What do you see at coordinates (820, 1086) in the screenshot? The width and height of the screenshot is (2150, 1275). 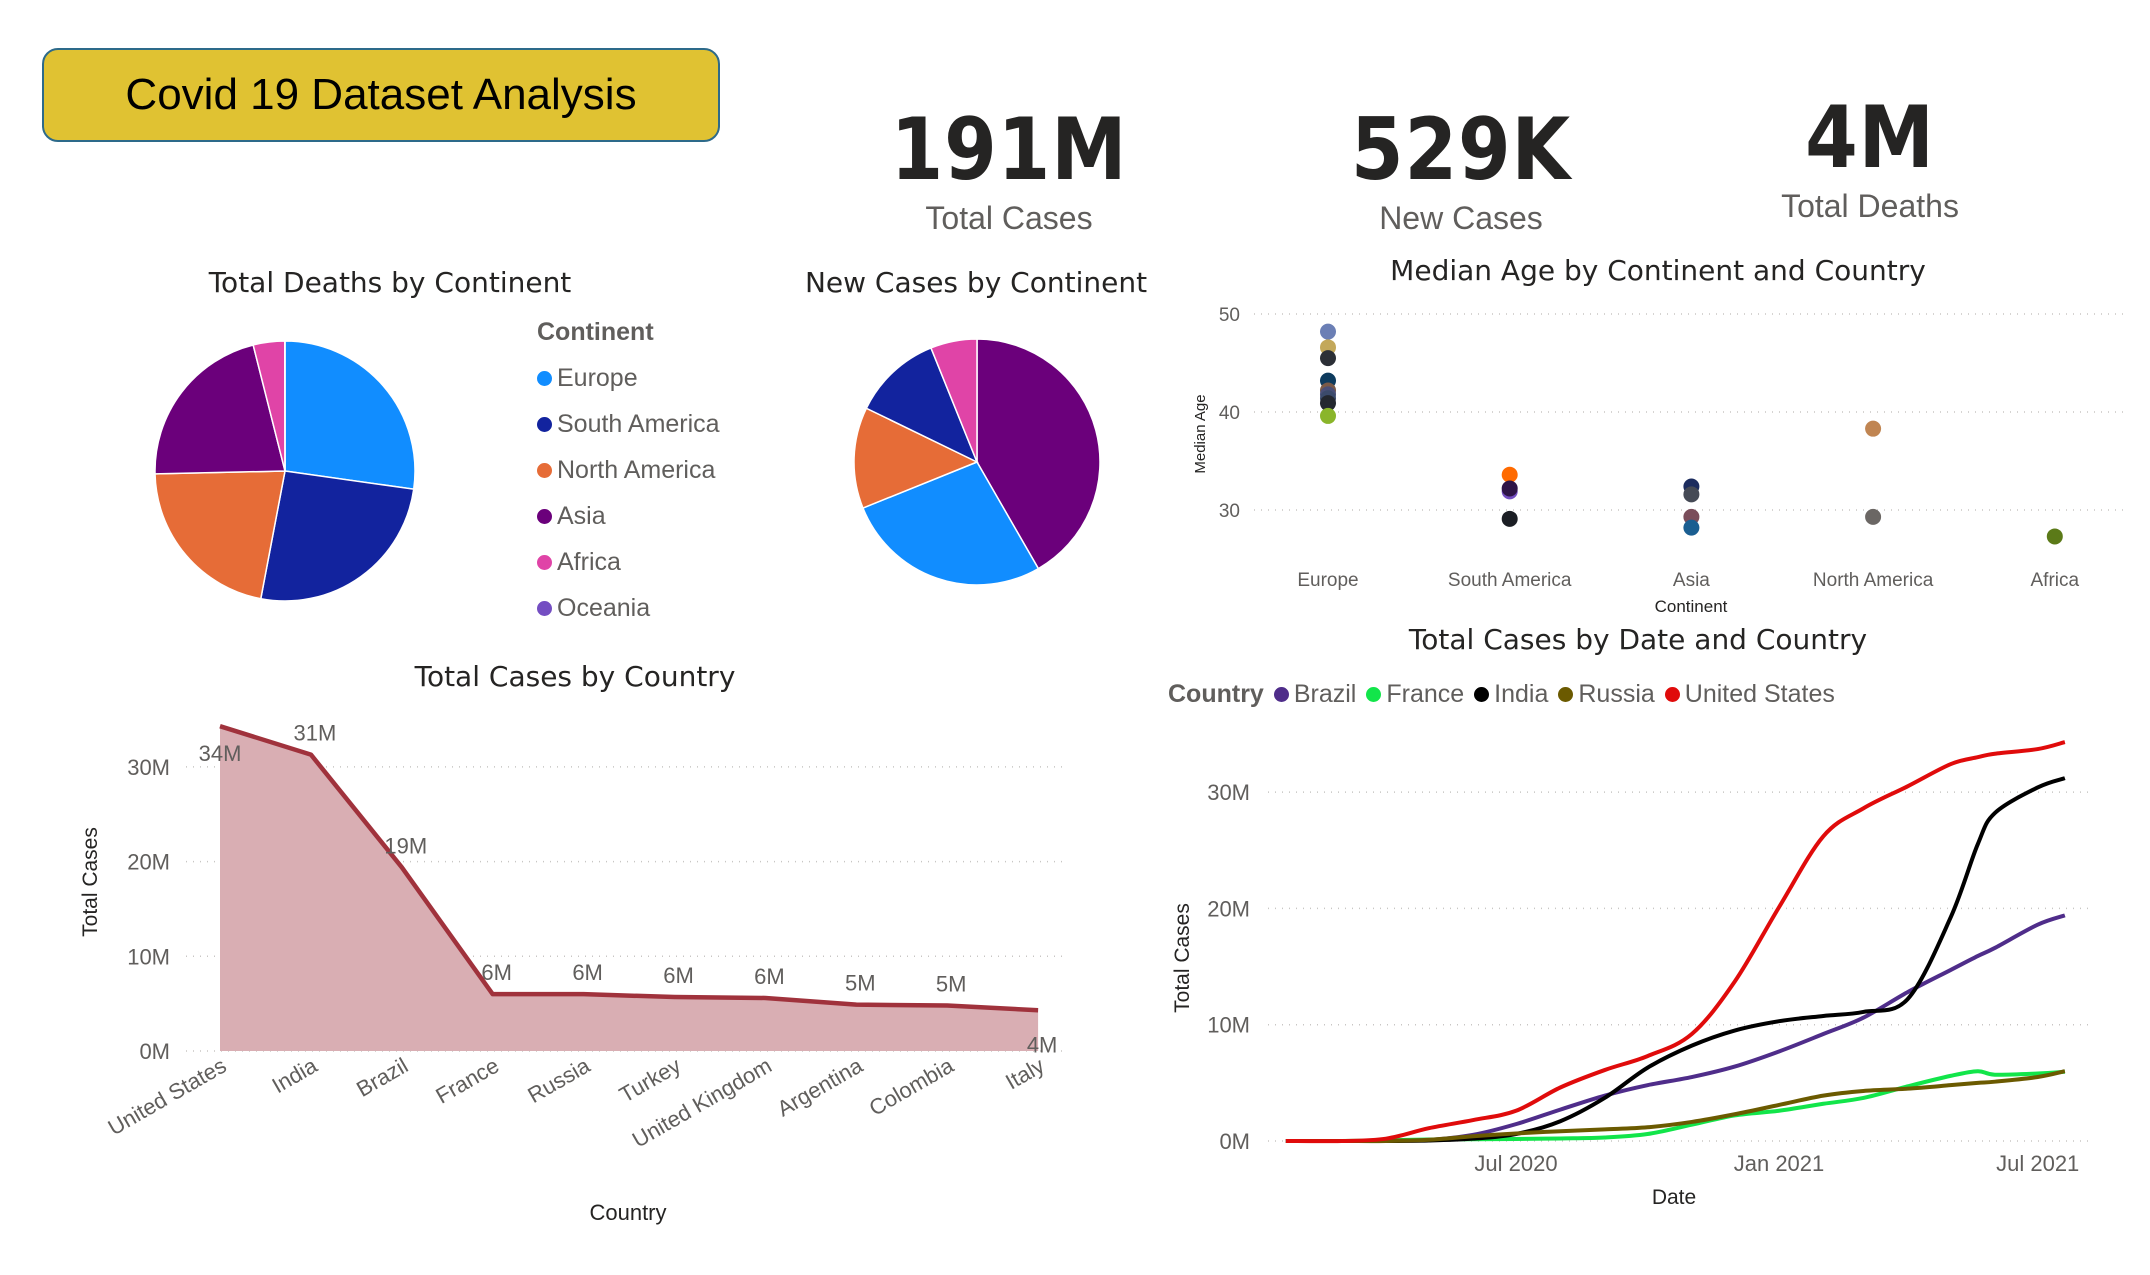 I see `x-tick-label: Argentina` at bounding box center [820, 1086].